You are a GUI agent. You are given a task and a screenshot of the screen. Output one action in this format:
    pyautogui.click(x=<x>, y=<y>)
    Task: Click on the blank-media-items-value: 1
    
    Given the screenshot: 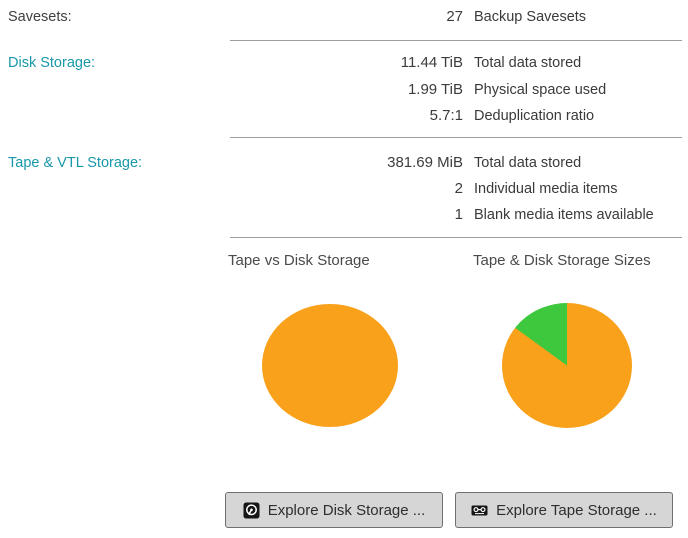 What is the action you would take?
    pyautogui.click(x=458, y=214)
    